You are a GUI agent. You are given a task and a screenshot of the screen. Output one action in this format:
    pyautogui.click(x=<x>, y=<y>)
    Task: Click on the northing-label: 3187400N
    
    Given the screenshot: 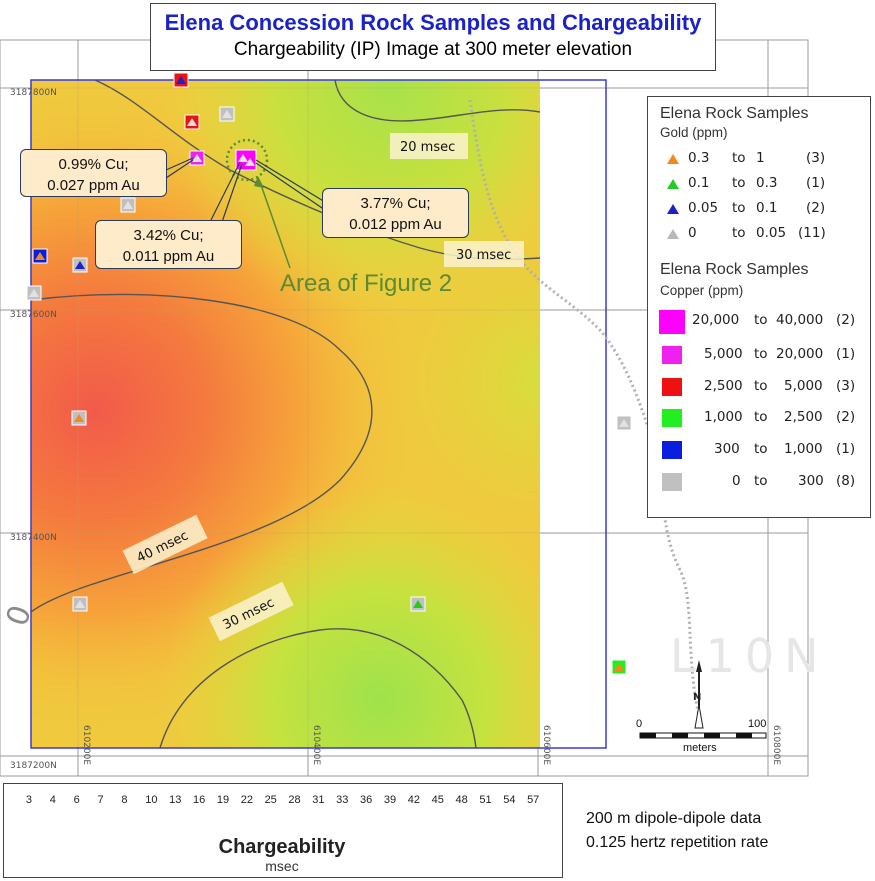 What is the action you would take?
    pyautogui.click(x=33, y=538)
    